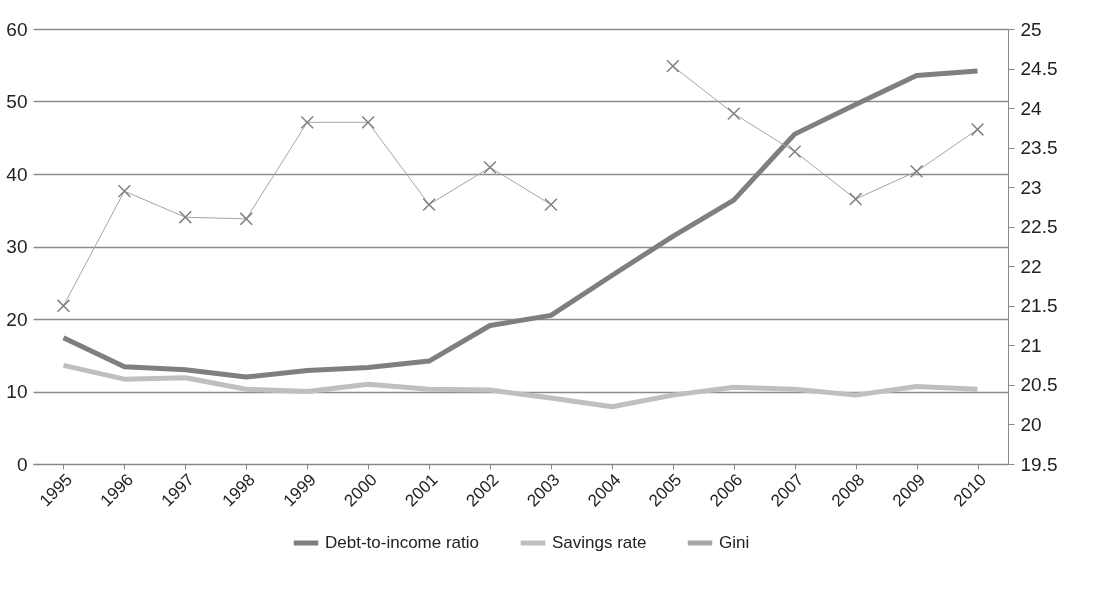 The image size is (1117, 614). Describe the element at coordinates (17, 174) in the screenshot. I see `y-tick-label: 40` at that location.